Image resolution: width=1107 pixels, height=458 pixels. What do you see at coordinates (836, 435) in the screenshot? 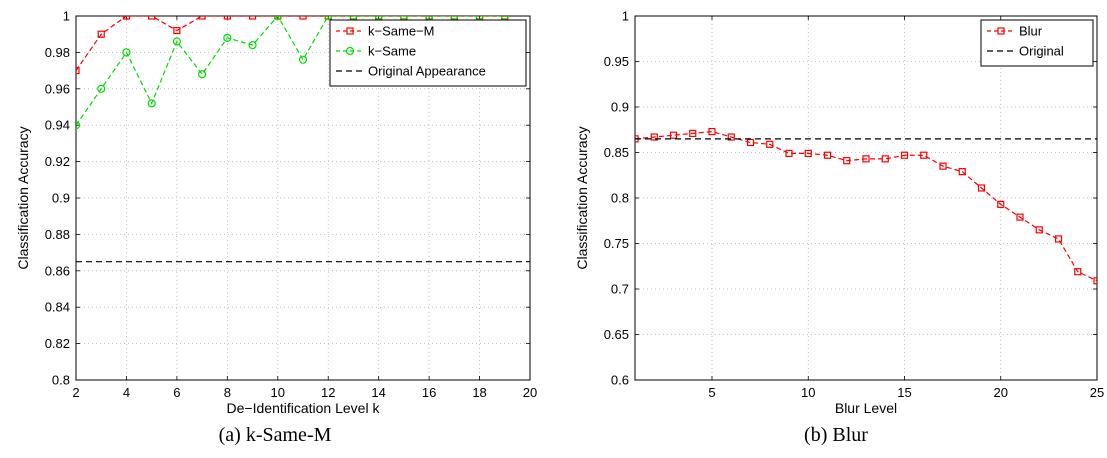
I see `caption-b: (b) Blur` at bounding box center [836, 435].